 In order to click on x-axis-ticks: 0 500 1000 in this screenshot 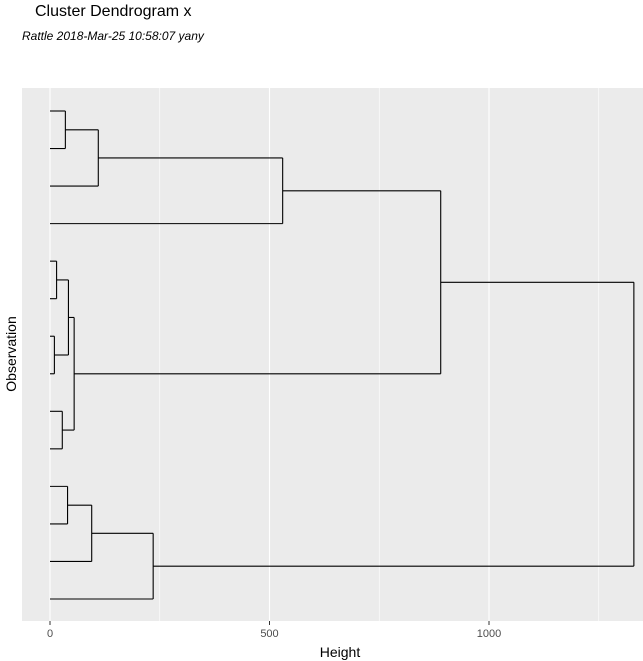, I will do `click(274, 630)`.